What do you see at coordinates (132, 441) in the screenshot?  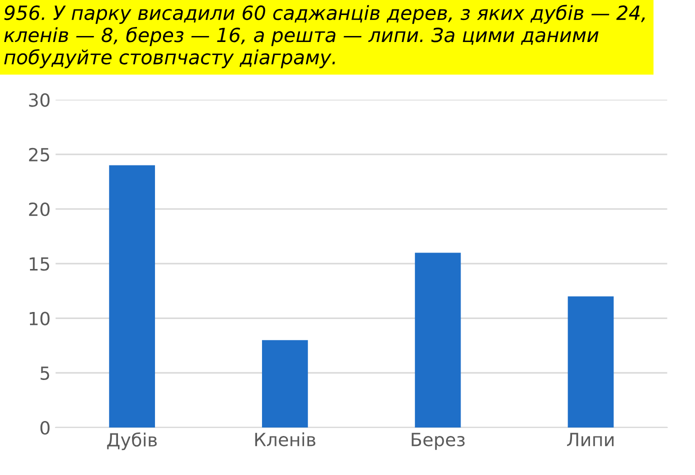 I see `x-tick-label: Дубів` at bounding box center [132, 441].